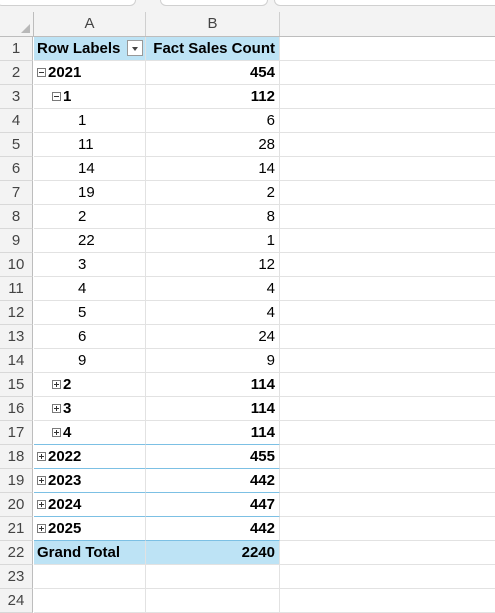 This screenshot has height=613, width=495. I want to click on pivot-value-cell: 8, so click(213, 217).